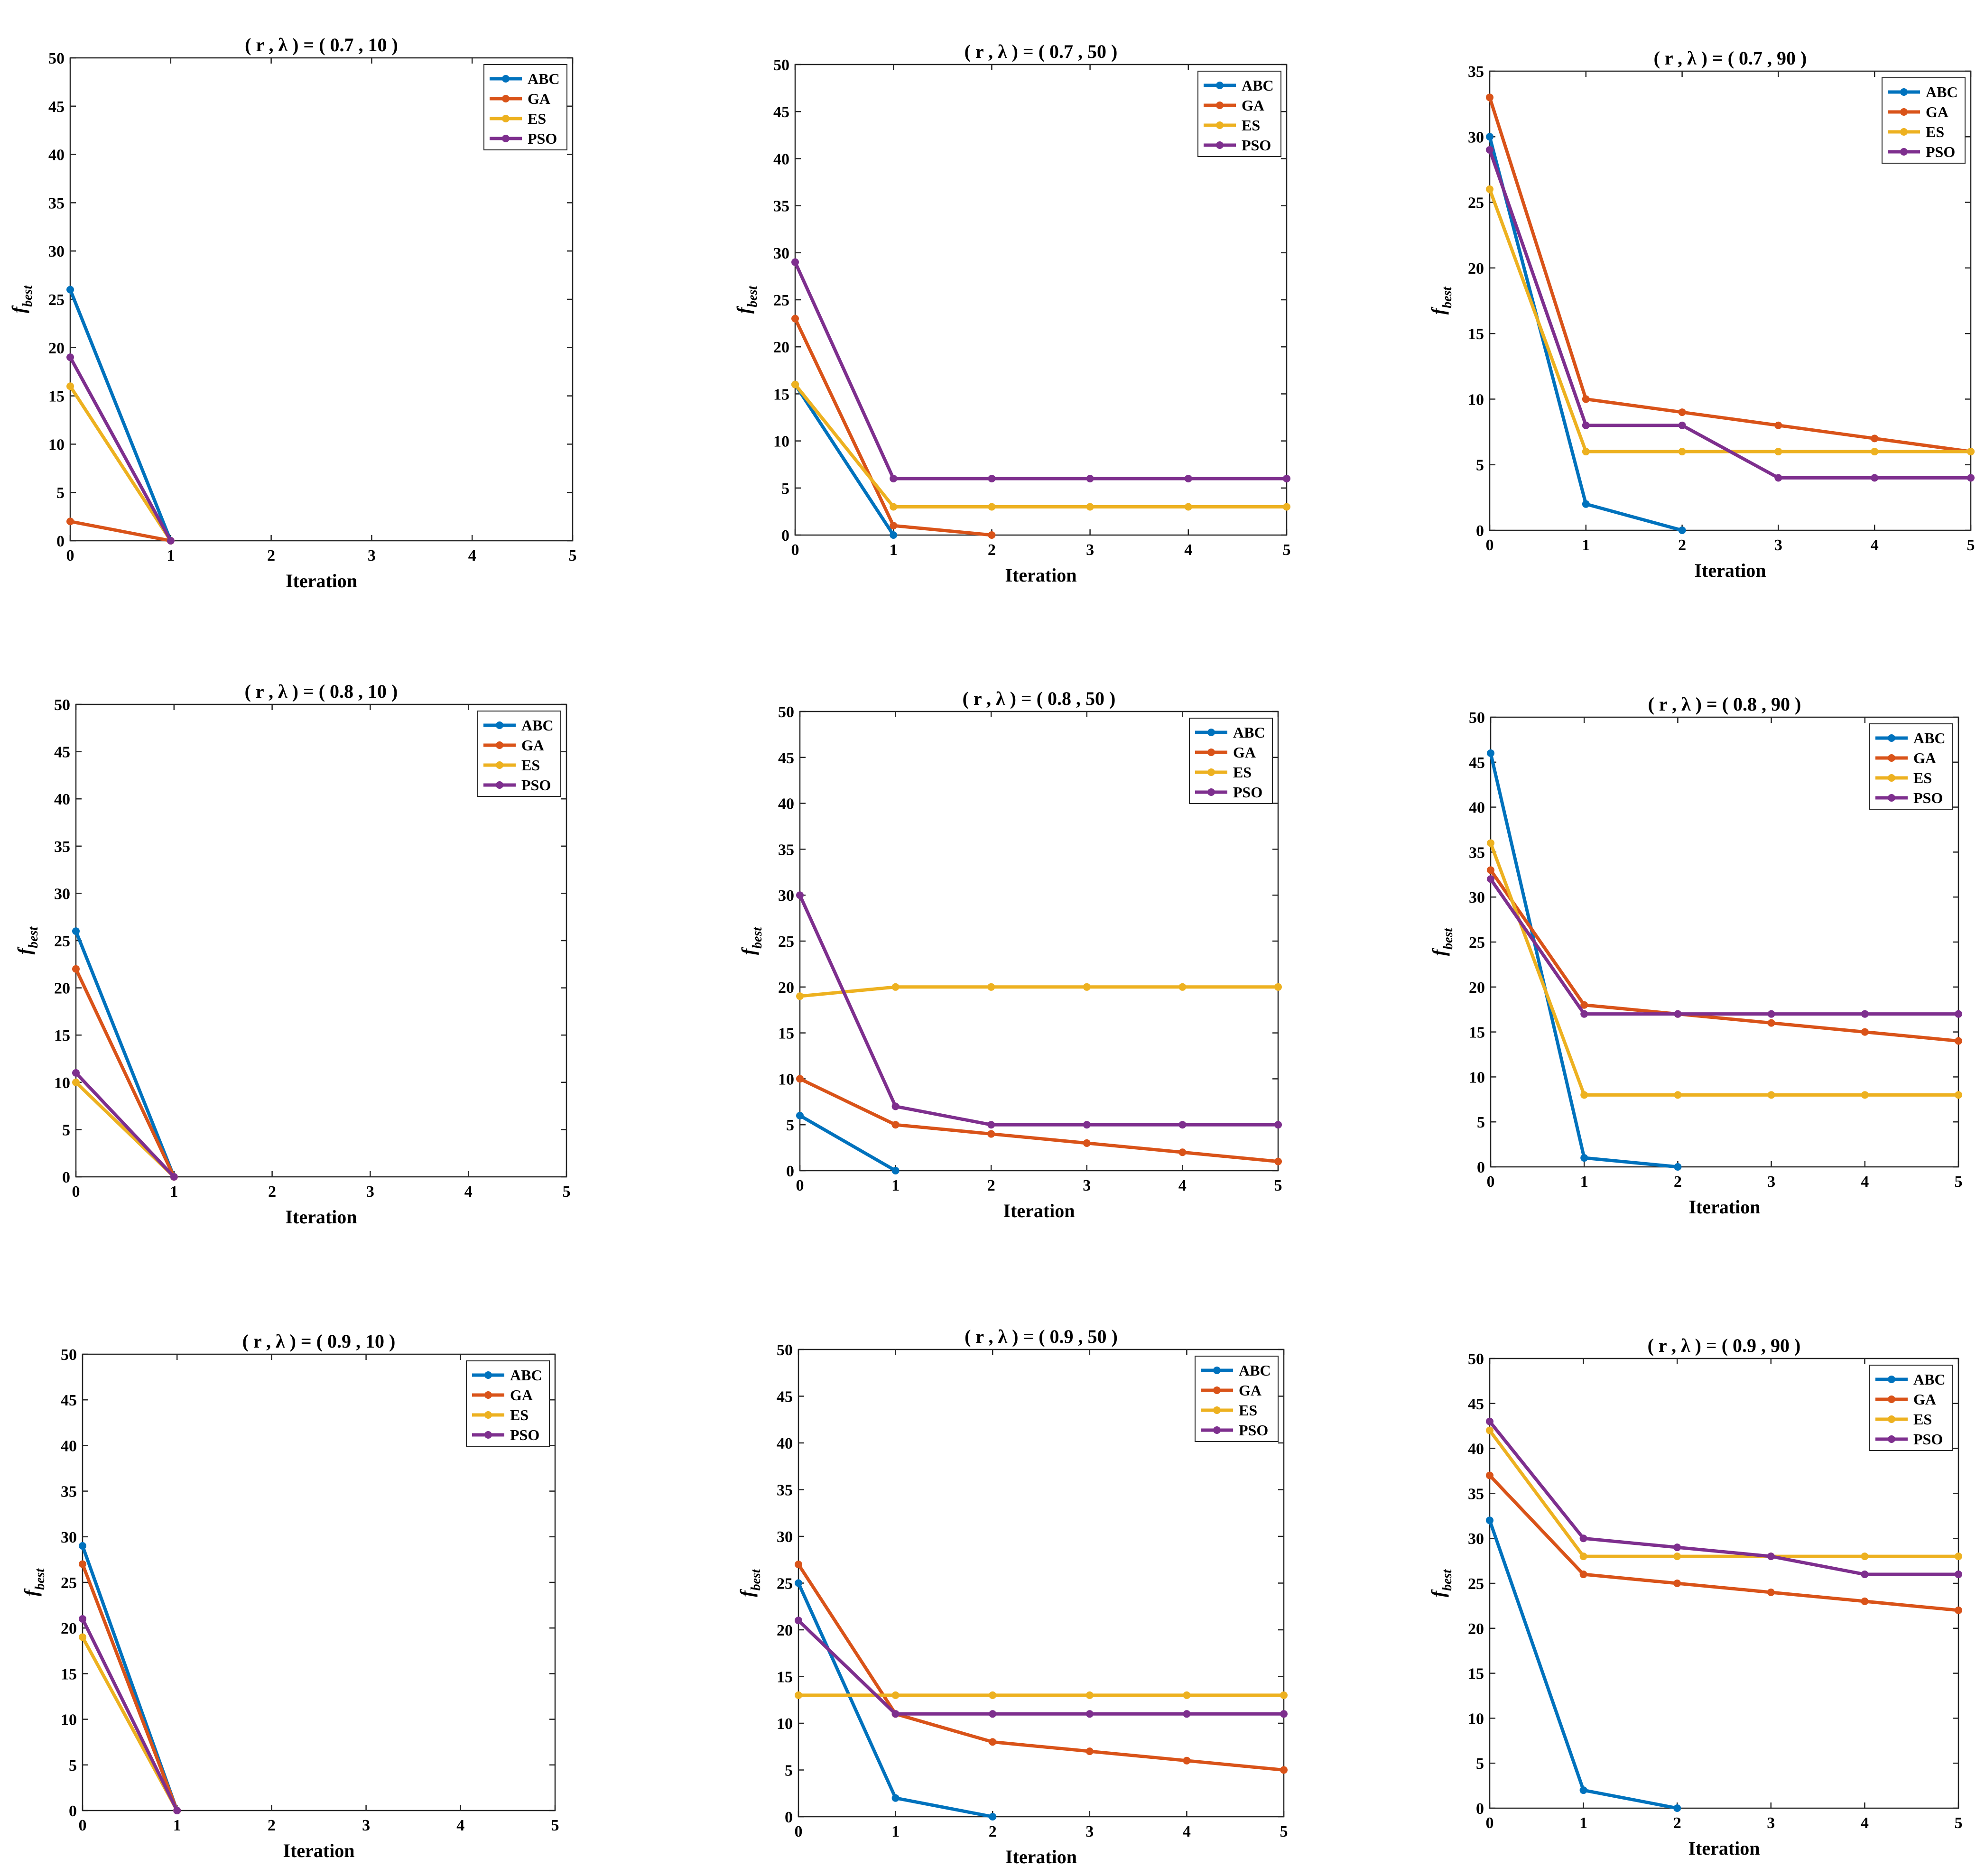  What do you see at coordinates (130, 1687) in the screenshot?
I see `series-line-ga` at bounding box center [130, 1687].